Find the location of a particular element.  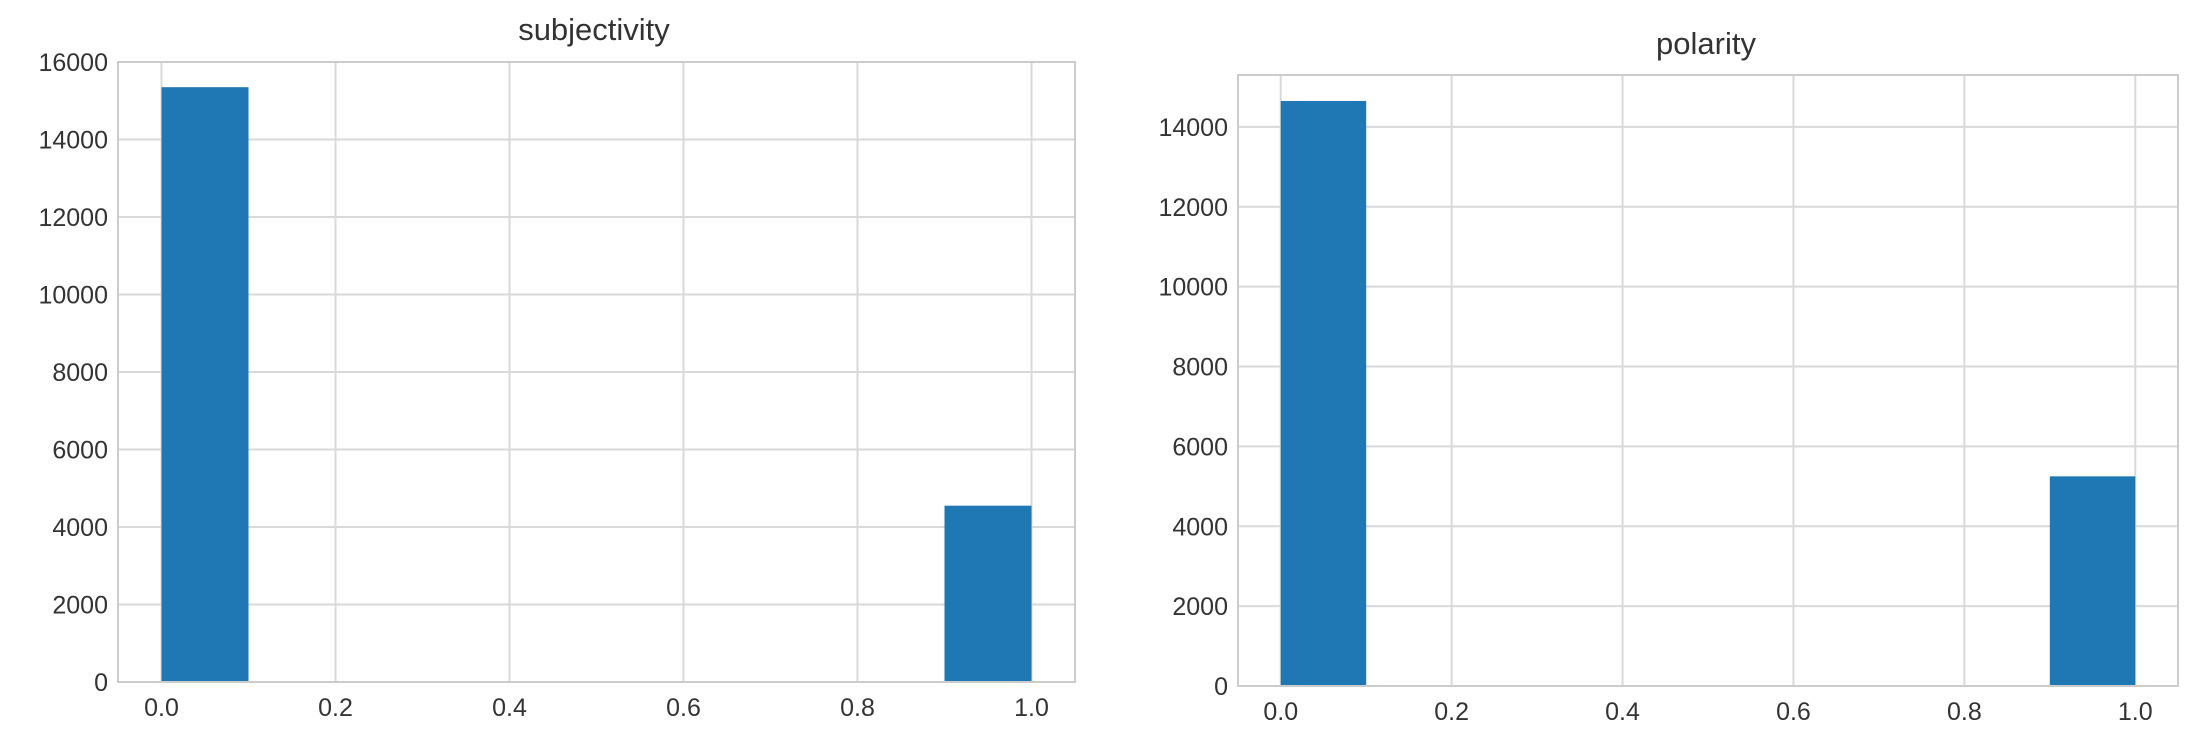

y-tick-label: 16000 is located at coordinates (73, 63).